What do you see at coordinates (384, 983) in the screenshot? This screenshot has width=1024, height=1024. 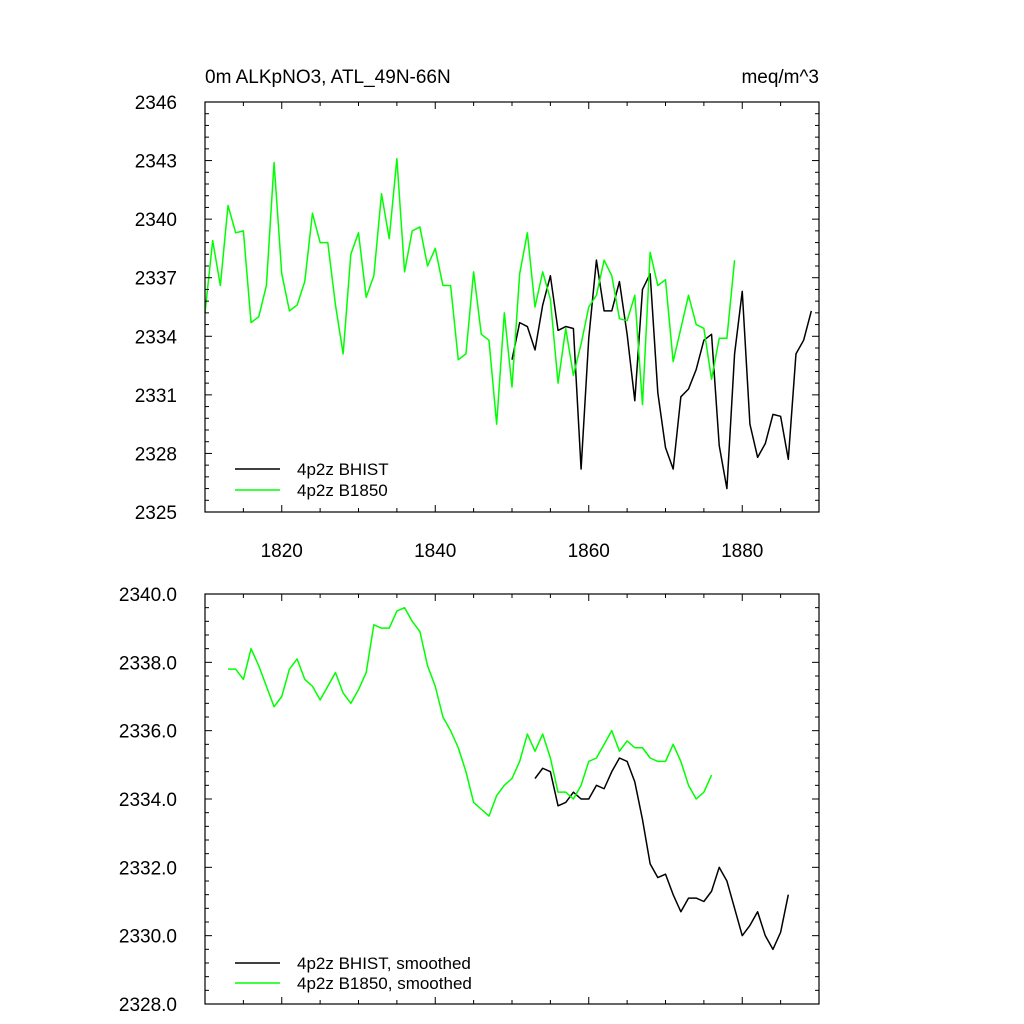 I see `legend-label-b1850-smoothed: 4p2z B1850, smoothed` at bounding box center [384, 983].